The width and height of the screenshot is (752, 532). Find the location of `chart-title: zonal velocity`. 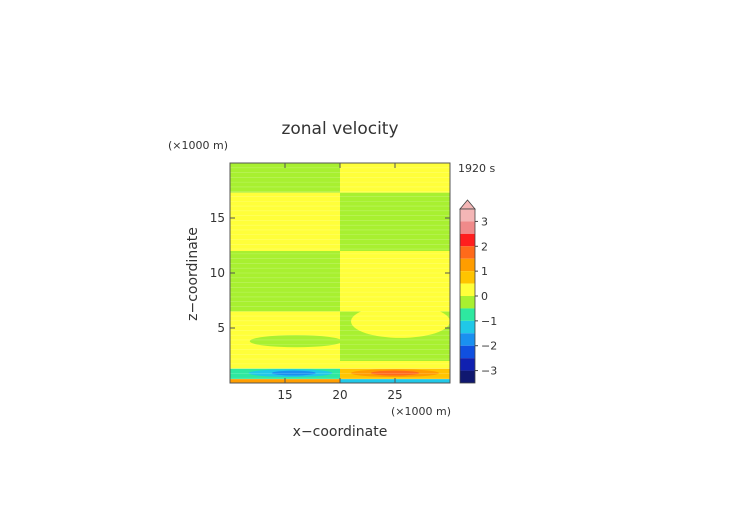

chart-title: zonal velocity is located at coordinates (339, 129).